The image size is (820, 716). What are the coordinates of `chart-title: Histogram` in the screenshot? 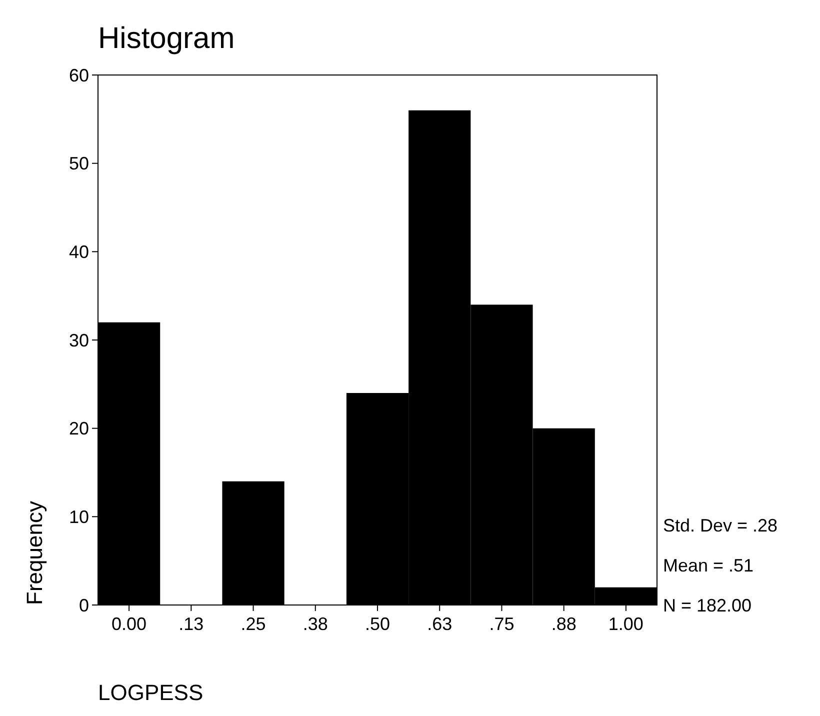 It's located at (166, 38).